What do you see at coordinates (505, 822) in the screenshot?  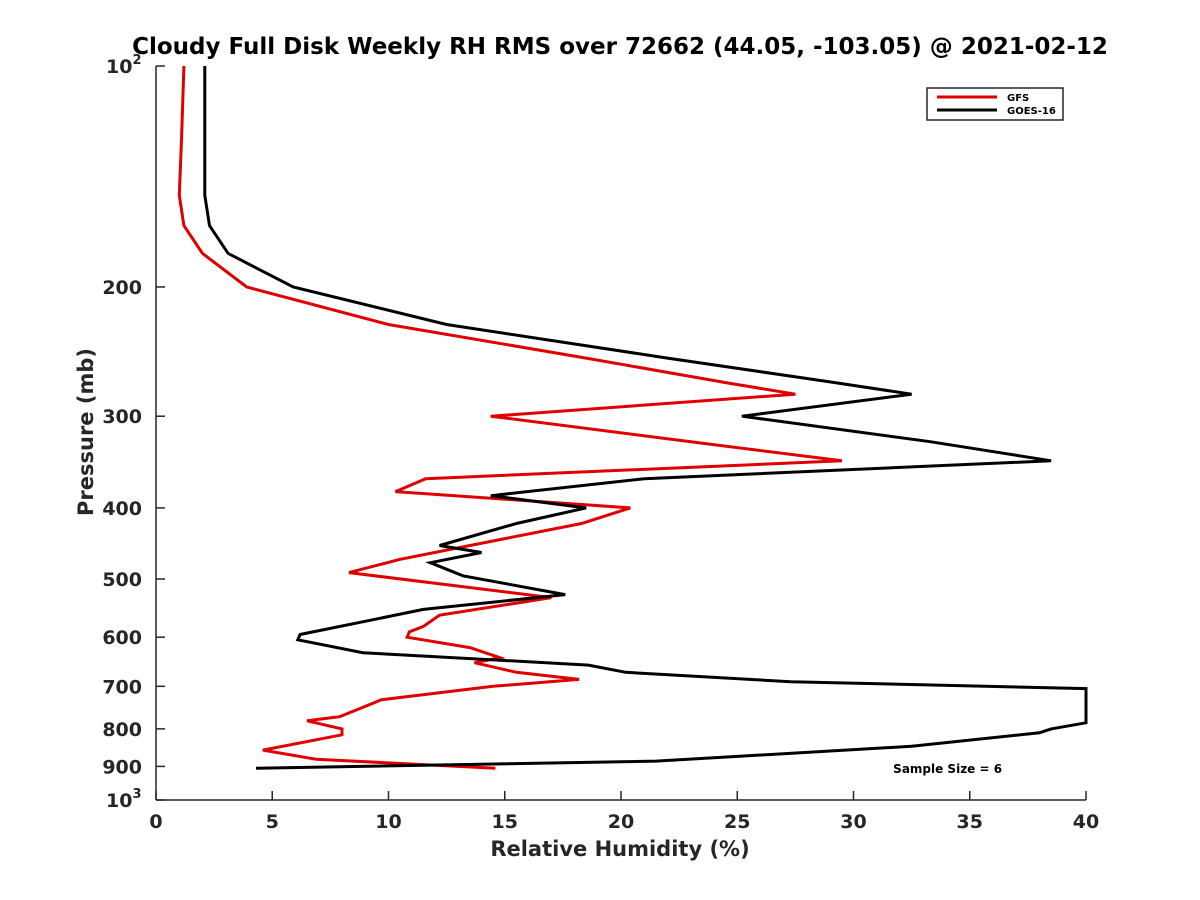 I see `x-tick-label: 15` at bounding box center [505, 822].